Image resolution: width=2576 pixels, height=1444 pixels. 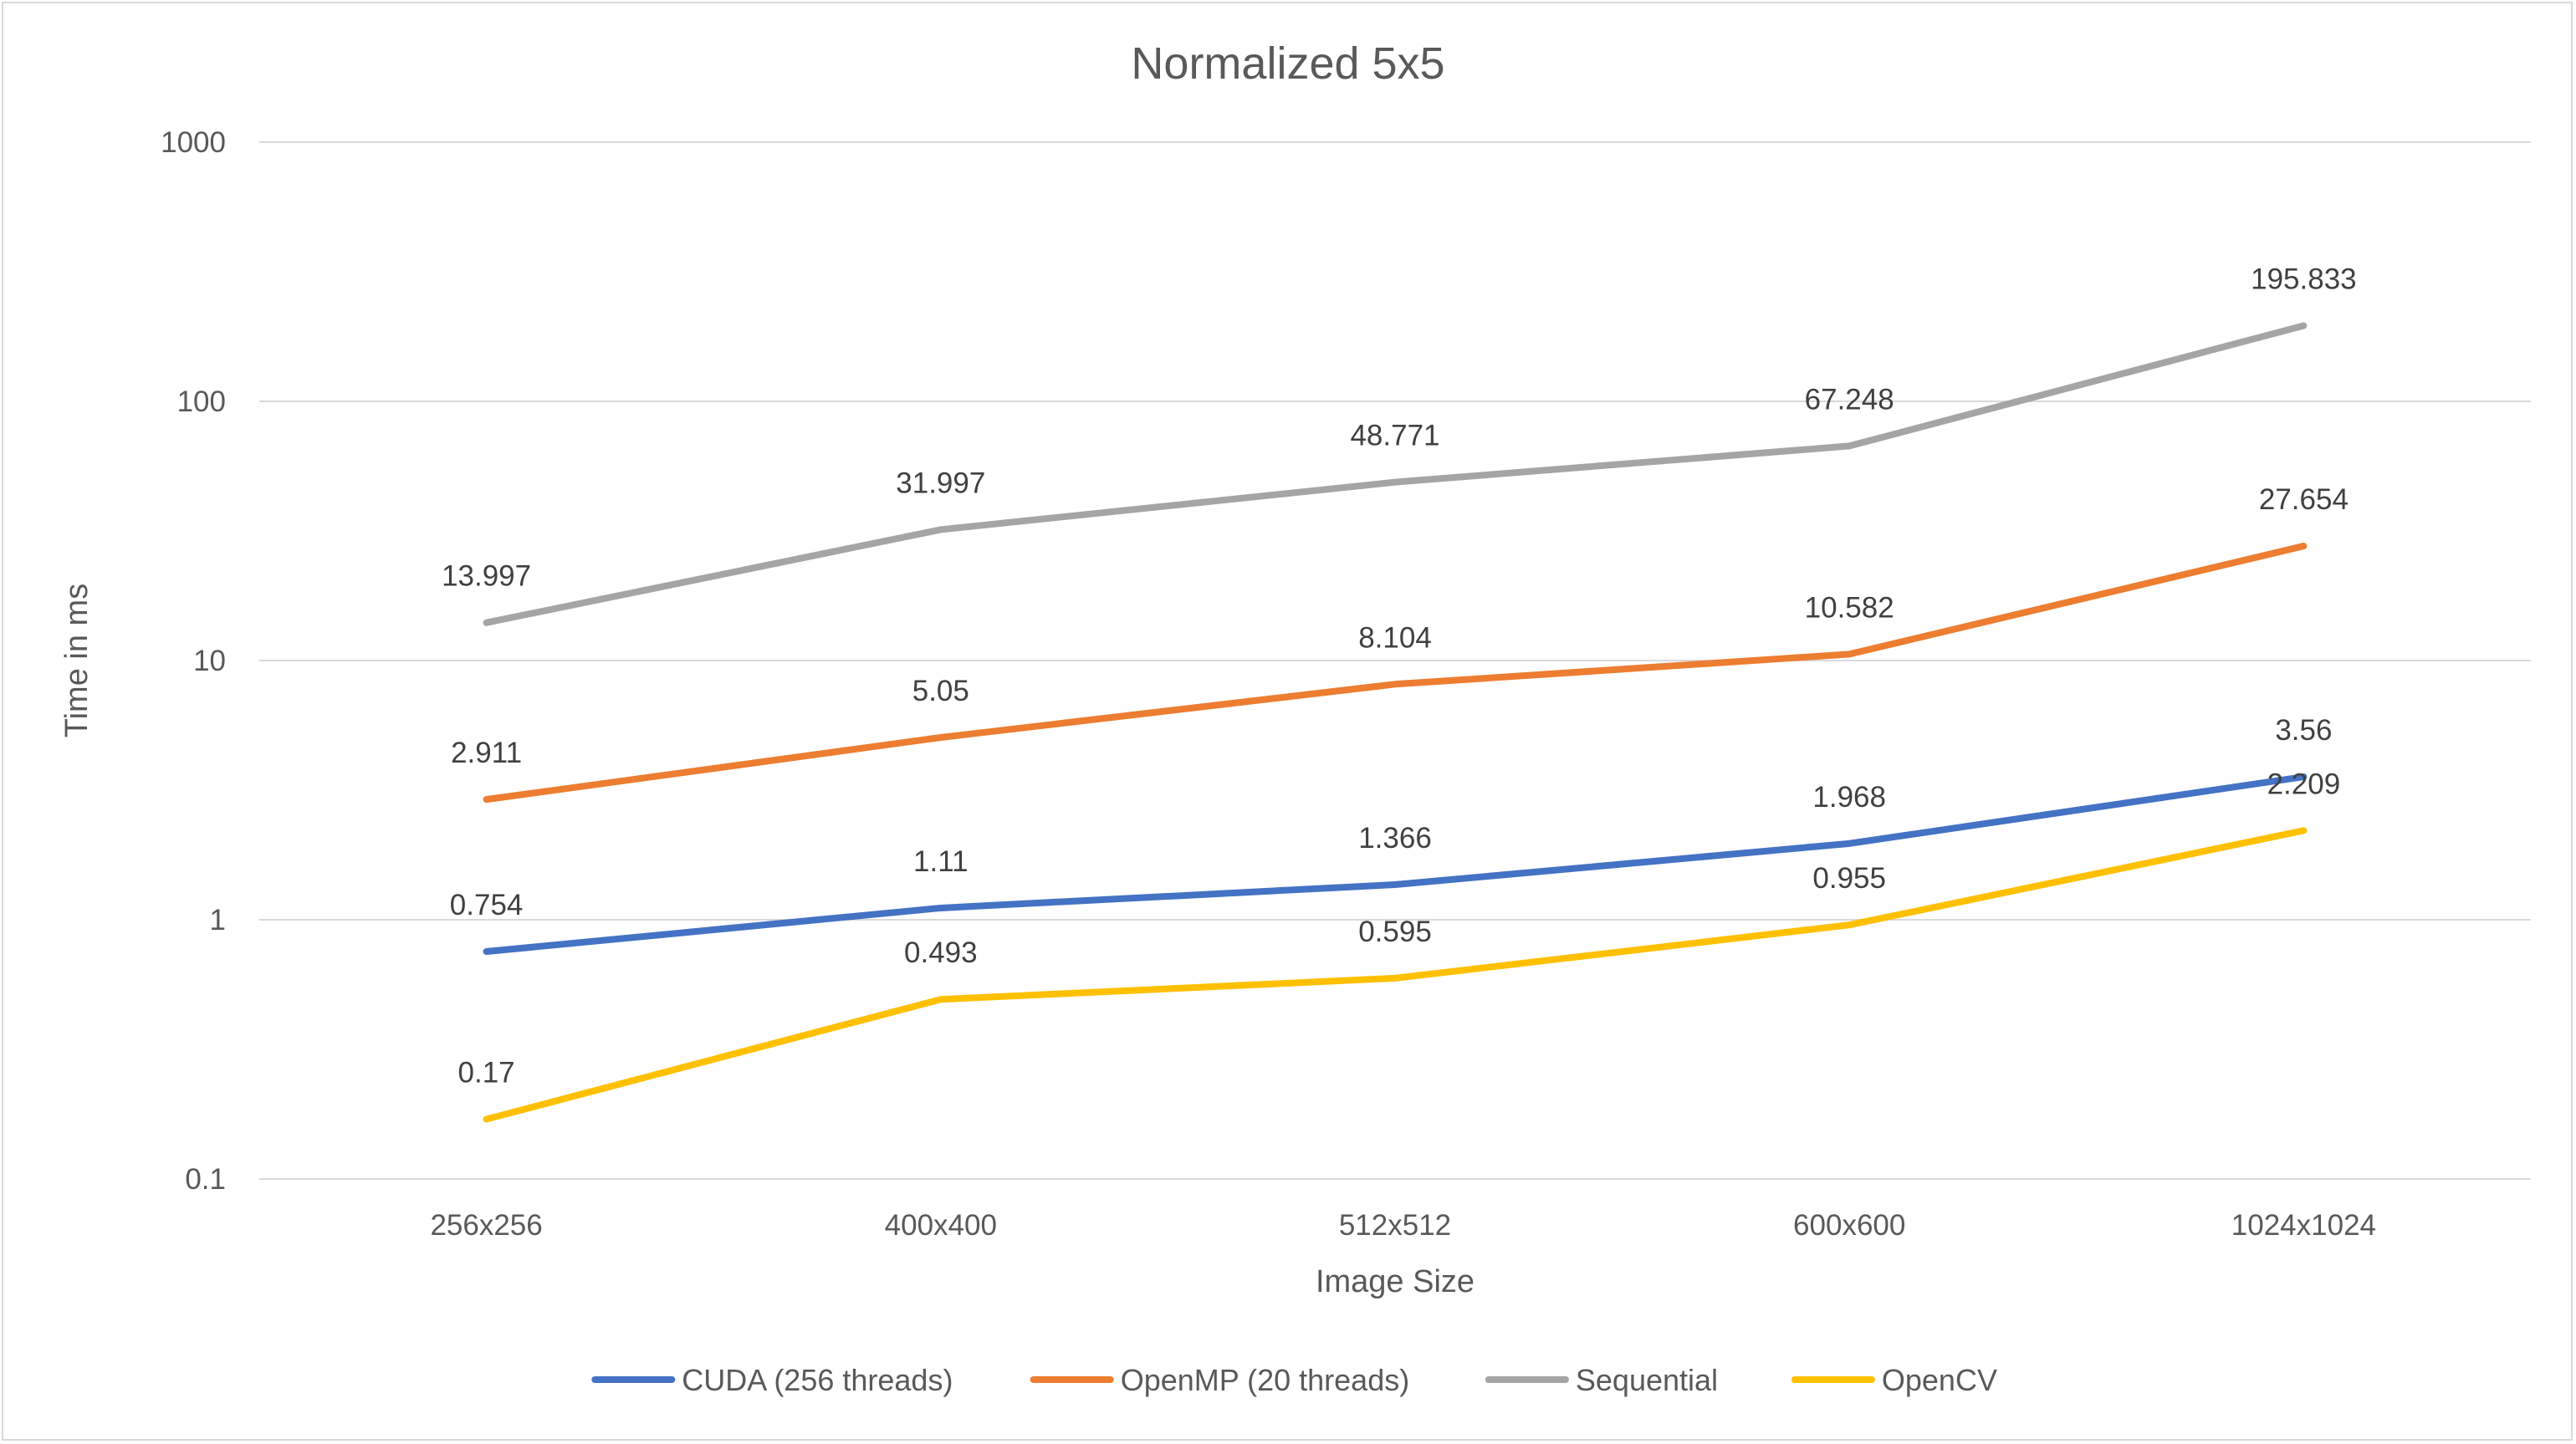 What do you see at coordinates (486, 1225) in the screenshot?
I see `x-tick-label: 256x256` at bounding box center [486, 1225].